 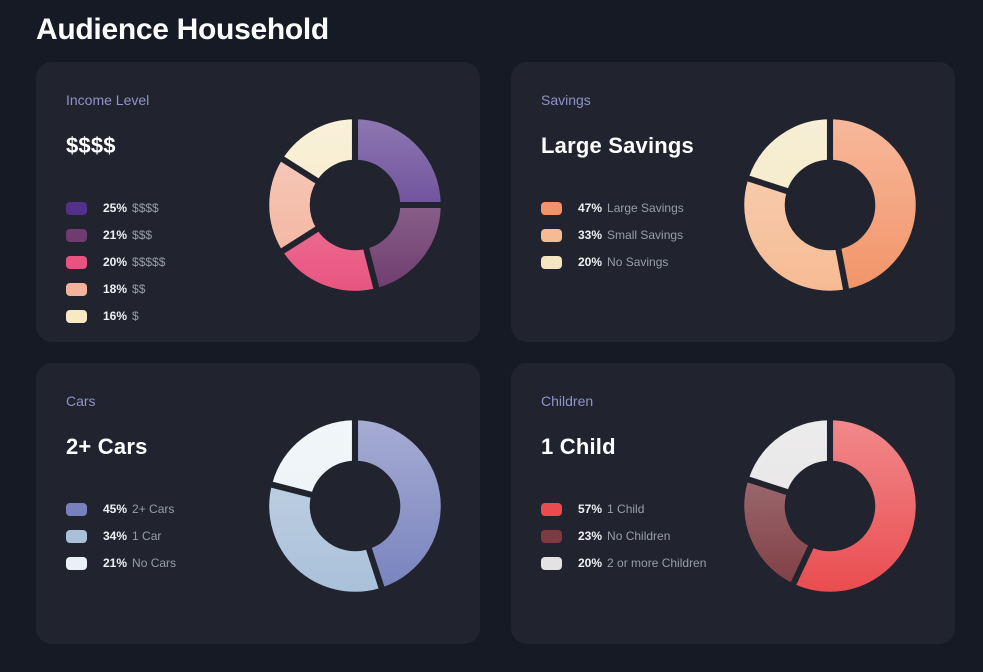 I want to click on legend-label: 2 or more Children, so click(x=657, y=563).